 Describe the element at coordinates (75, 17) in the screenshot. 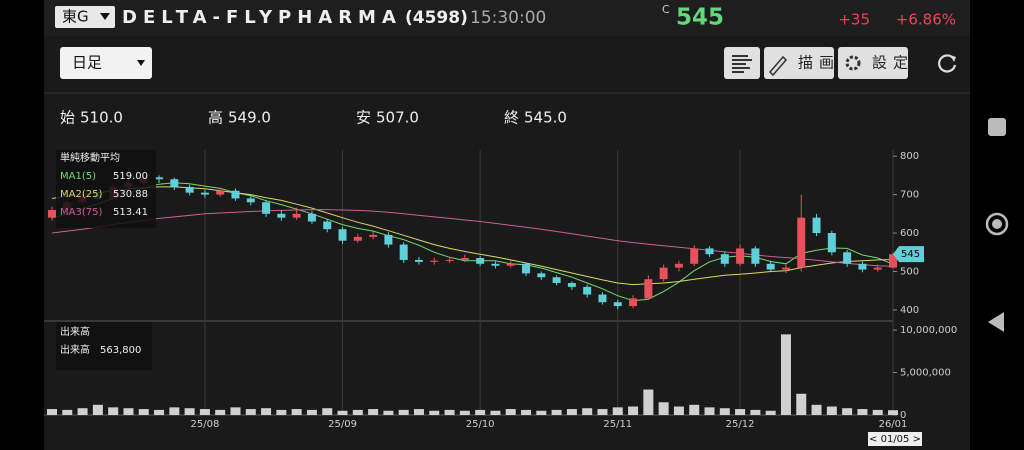

I see `market: 東G` at that location.